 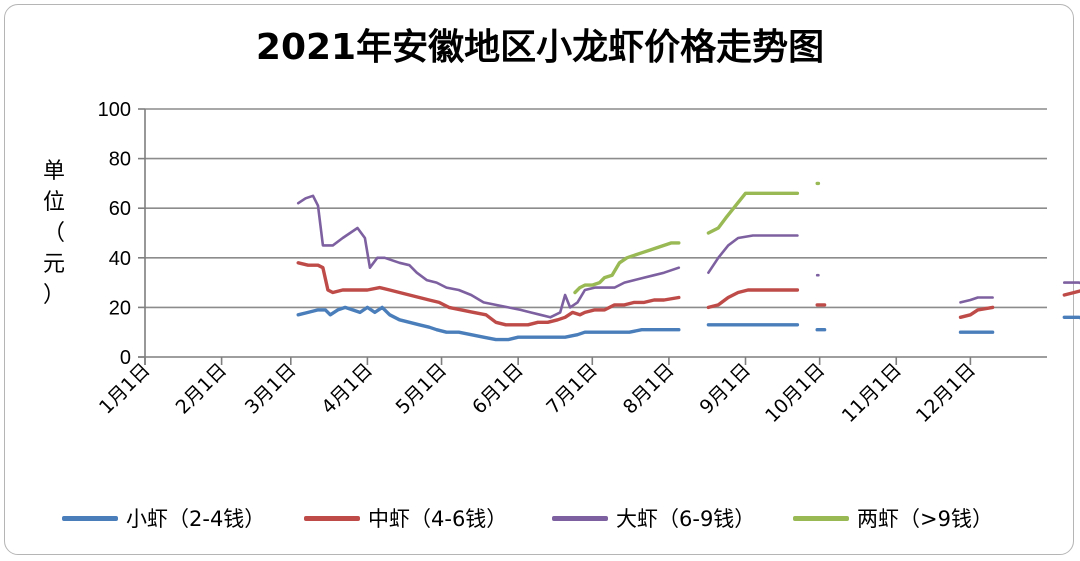 I want to click on x-tick-label: 9月1日, so click(x=726, y=389).